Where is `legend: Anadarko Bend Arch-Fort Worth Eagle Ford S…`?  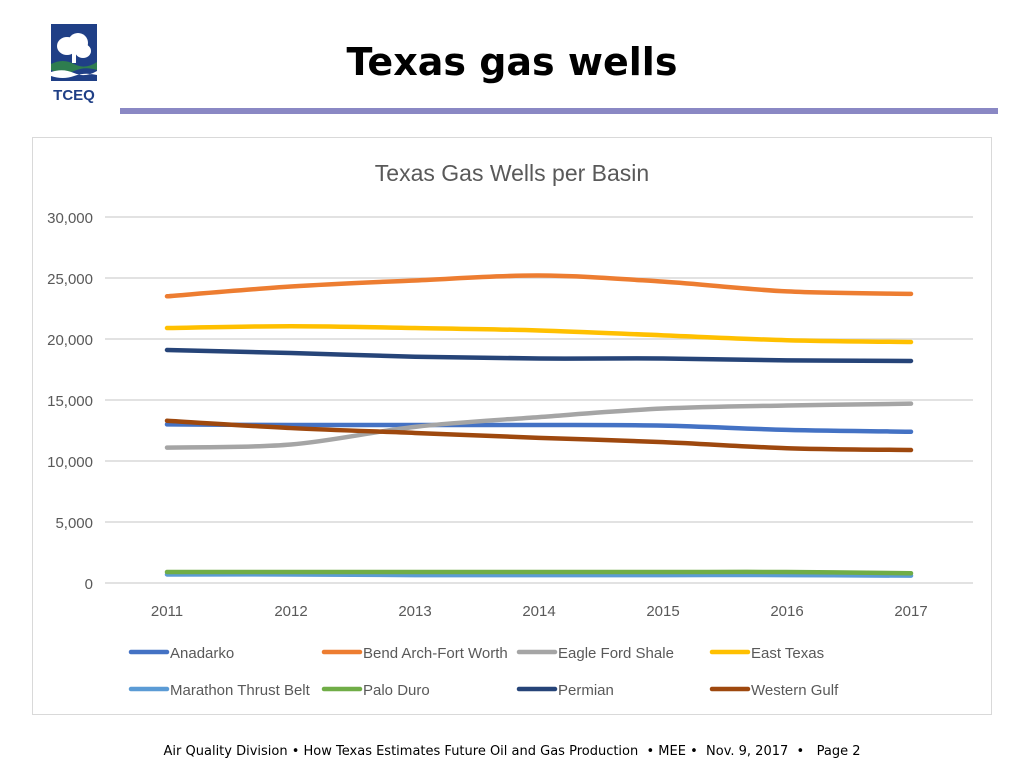 legend: Anadarko Bend Arch-Fort Worth Eagle Ford S… is located at coordinates (483, 672).